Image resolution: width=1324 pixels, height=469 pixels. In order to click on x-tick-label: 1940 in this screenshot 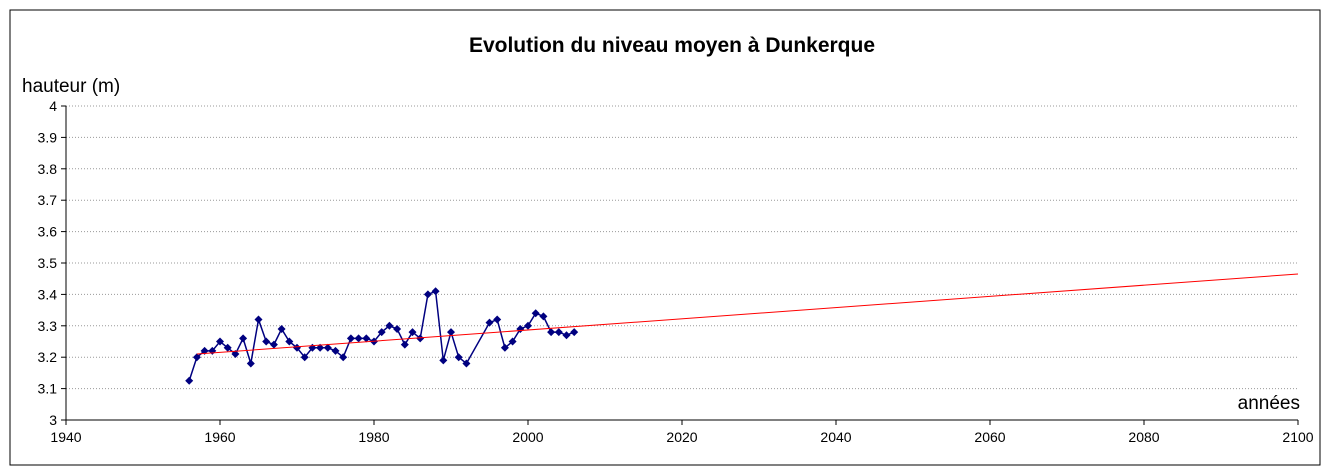, I will do `click(65, 437)`.